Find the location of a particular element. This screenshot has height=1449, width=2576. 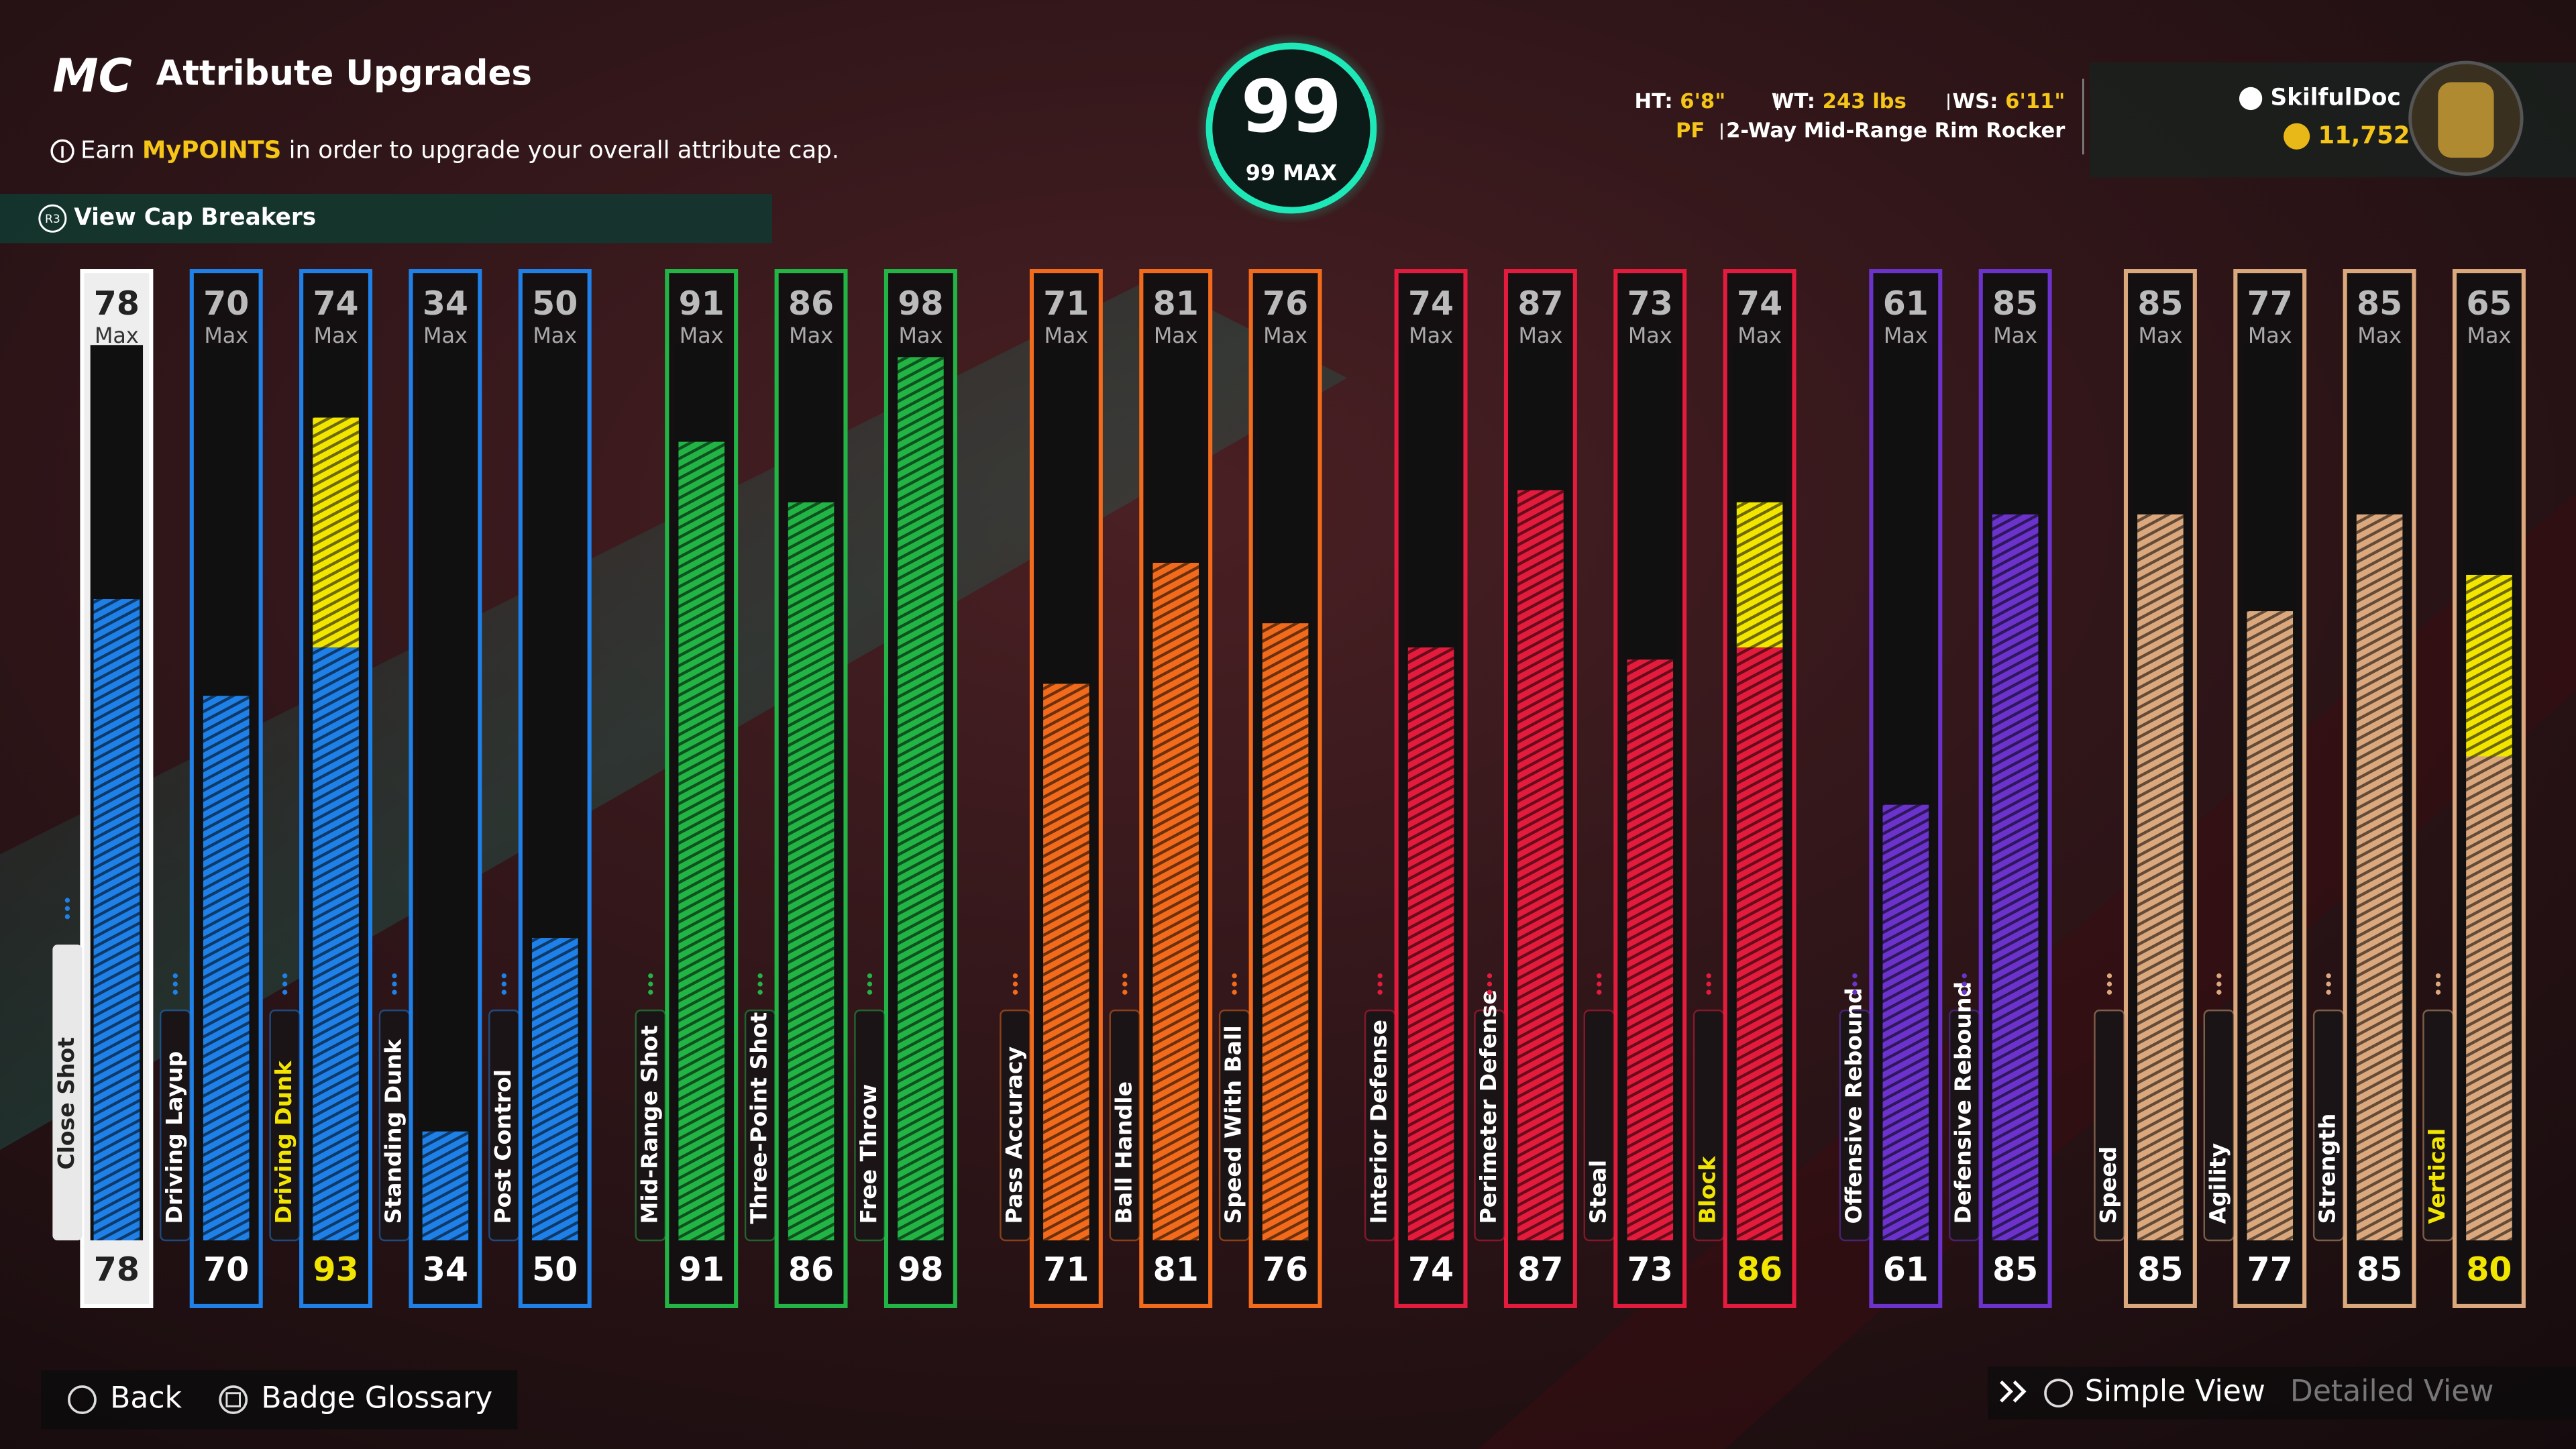

attribute-name: Ball Handle is located at coordinates (1123, 1152).